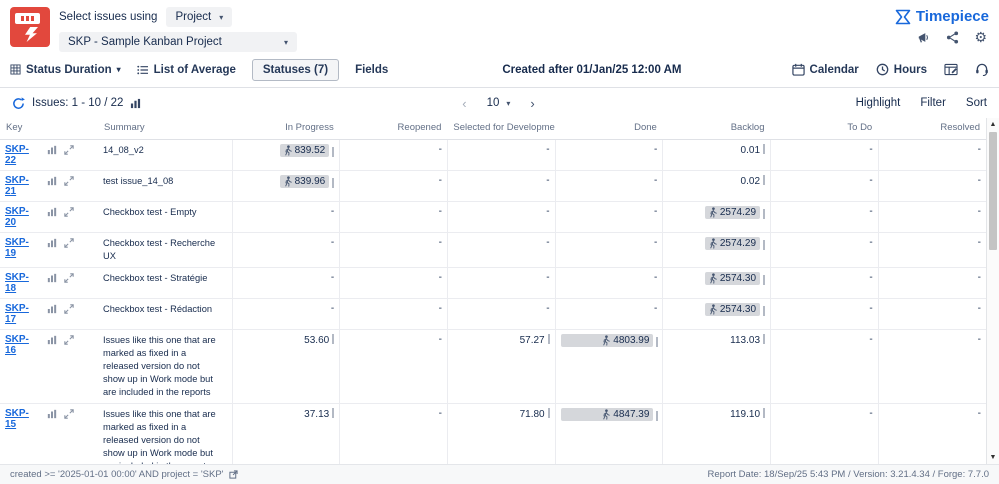 The height and width of the screenshot is (484, 999). What do you see at coordinates (501, 367) in the screenshot?
I see `duration-cell: 57.27` at bounding box center [501, 367].